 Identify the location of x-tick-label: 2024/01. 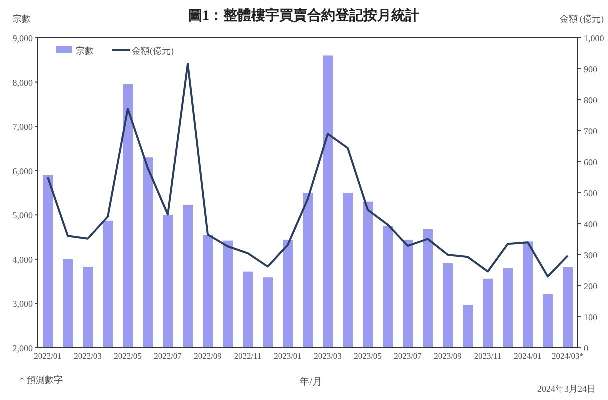
(528, 356).